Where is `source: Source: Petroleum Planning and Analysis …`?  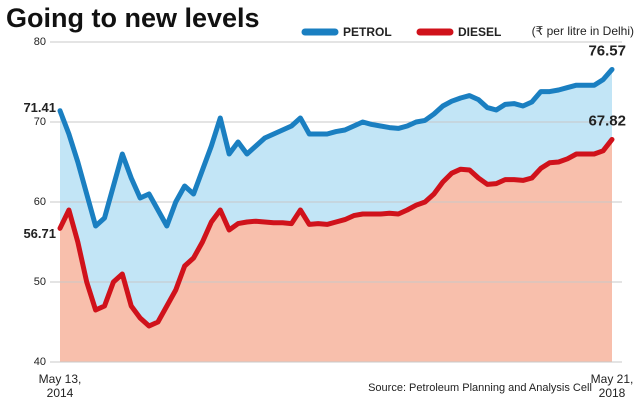 source: Source: Petroleum Planning and Analysis … is located at coordinates (480, 388).